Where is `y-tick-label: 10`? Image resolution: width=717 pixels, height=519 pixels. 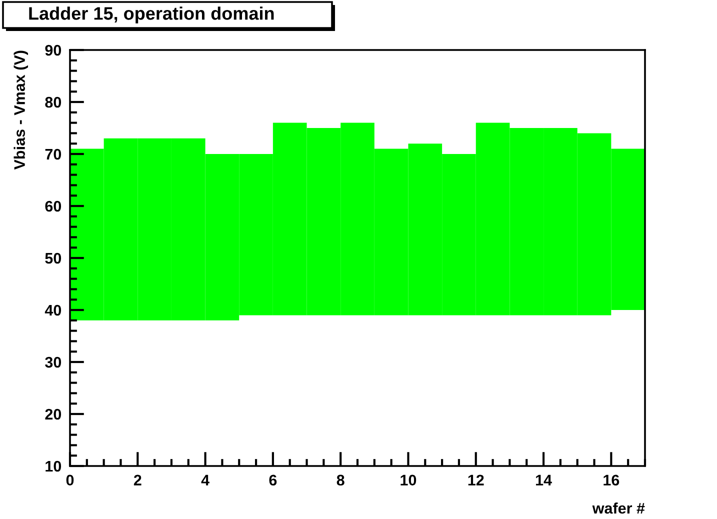
y-tick-label: 10 is located at coordinates (54, 466).